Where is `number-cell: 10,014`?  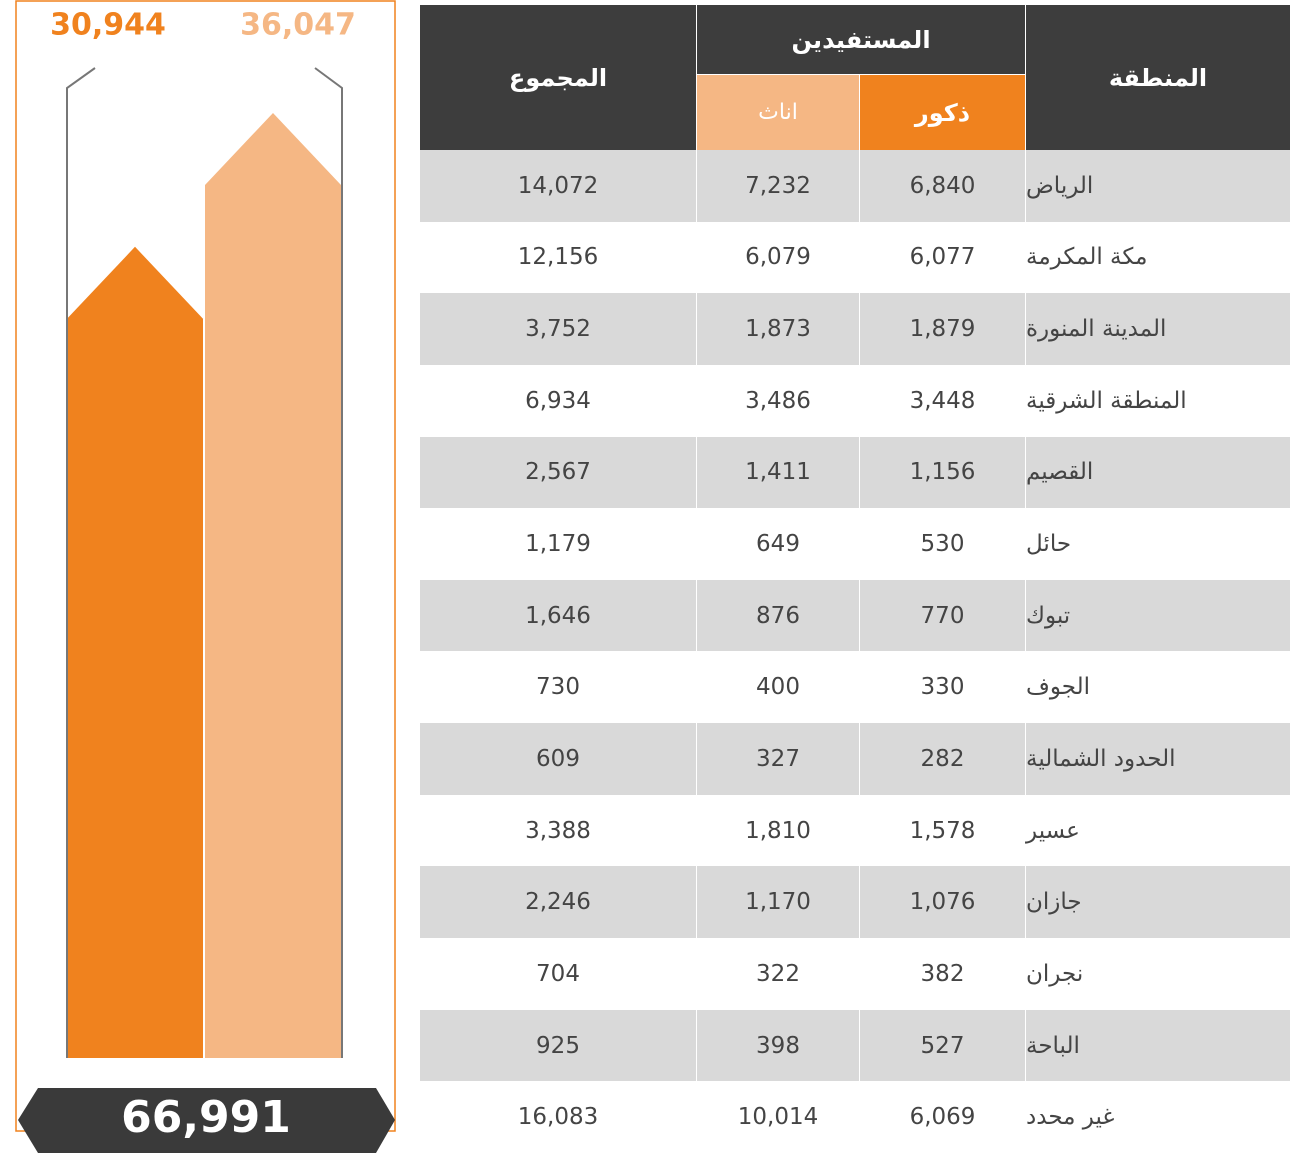 number-cell: 10,014 is located at coordinates (778, 1117).